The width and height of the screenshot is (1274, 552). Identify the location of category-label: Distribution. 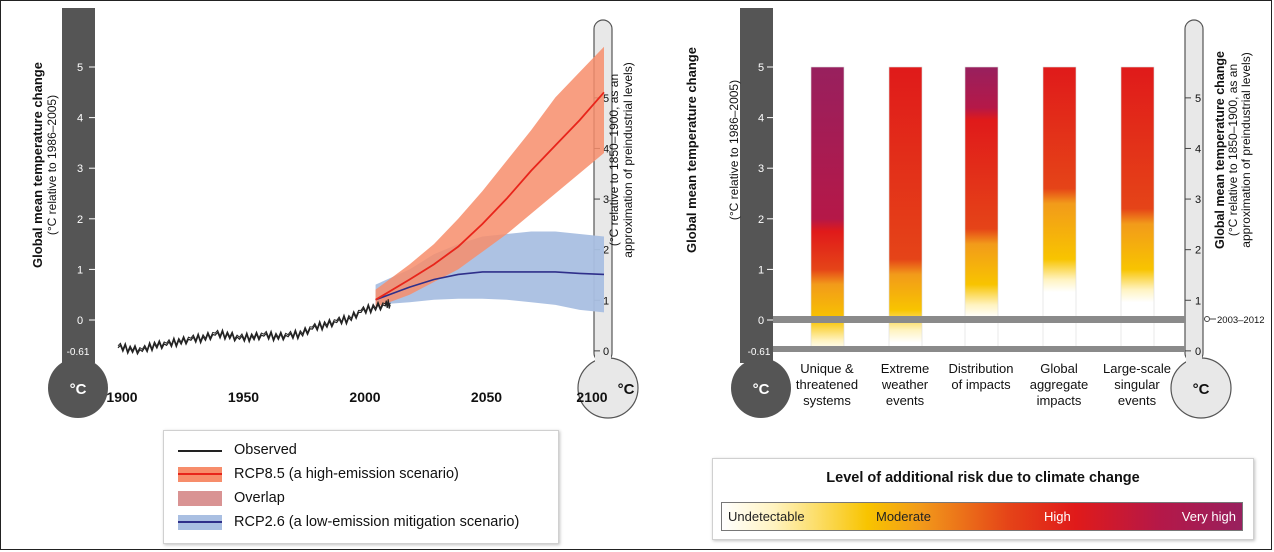
(980, 368).